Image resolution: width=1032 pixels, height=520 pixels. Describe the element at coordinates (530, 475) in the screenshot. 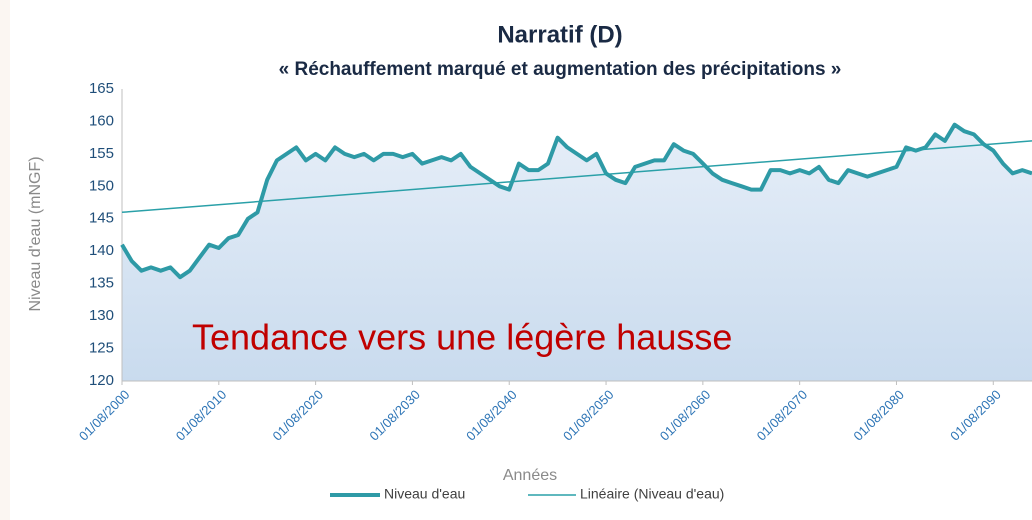

I see `x-axis-label: Années` at that location.